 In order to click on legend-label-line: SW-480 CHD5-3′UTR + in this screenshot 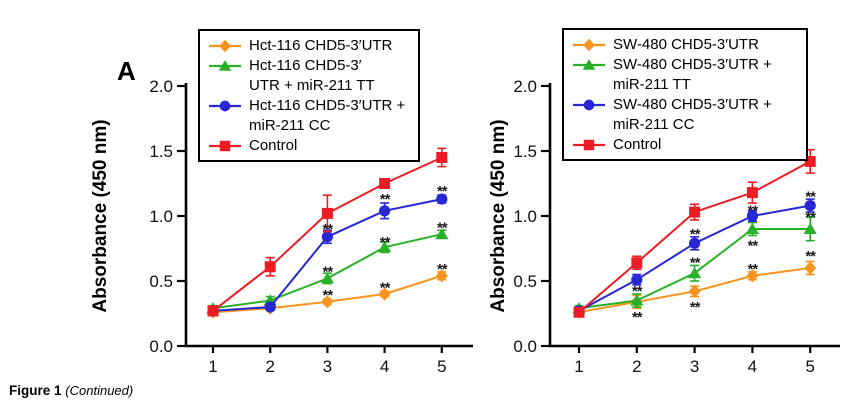, I will do `click(692, 104)`.